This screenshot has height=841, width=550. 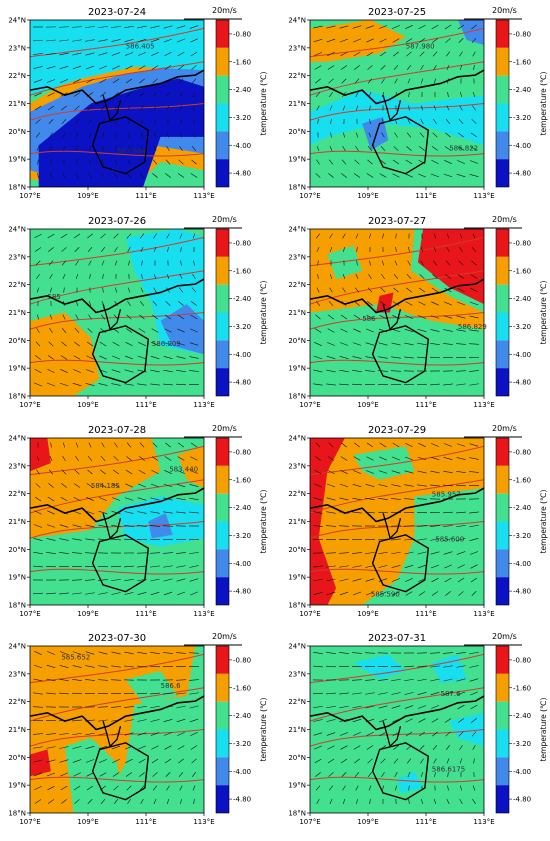 I want to click on contour-label: 586.405, so click(x=140, y=46).